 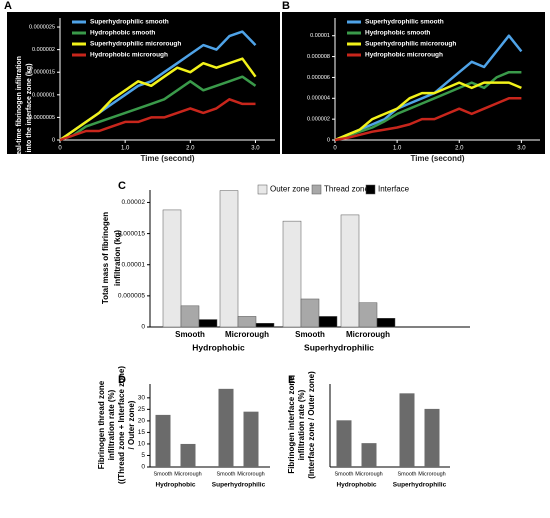 I want to click on y-axis-label: Total mass of fibrinogen, so click(x=105, y=258).